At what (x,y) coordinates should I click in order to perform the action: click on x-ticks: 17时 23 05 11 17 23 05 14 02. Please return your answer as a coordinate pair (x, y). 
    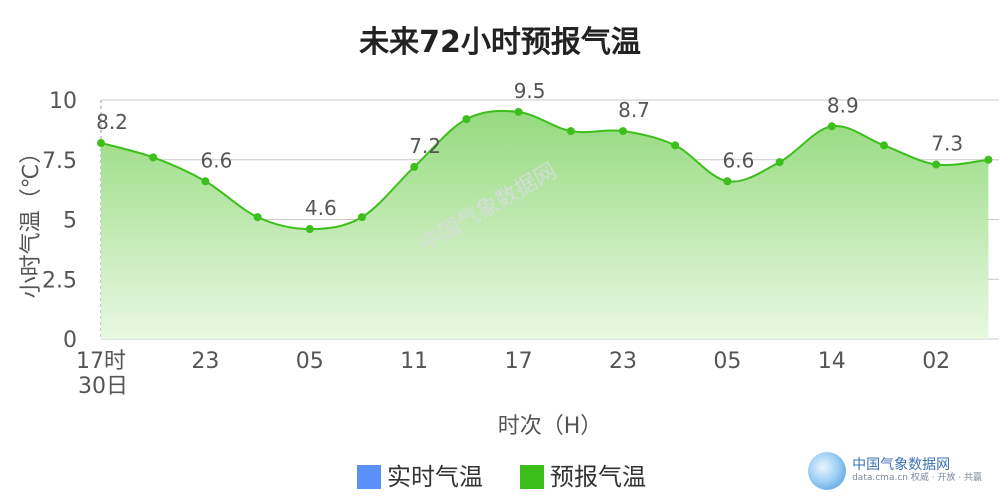
    Looking at the image, I should click on (513, 361).